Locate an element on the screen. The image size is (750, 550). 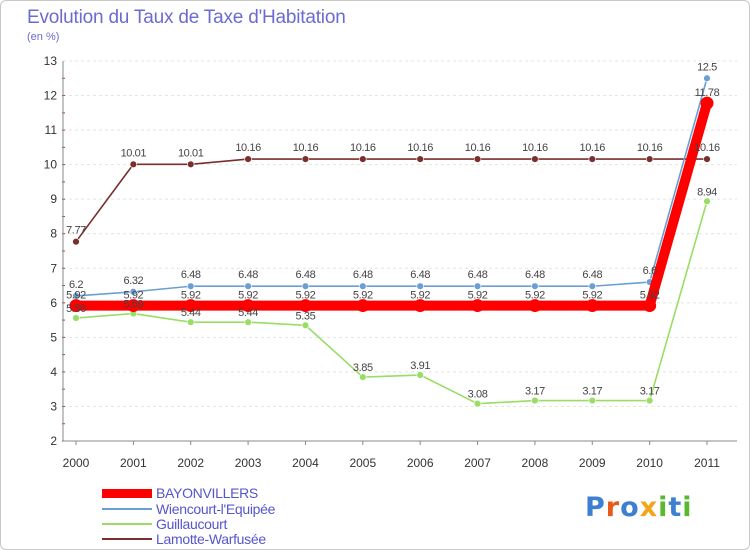
data-label: 5.44 is located at coordinates (248, 313).